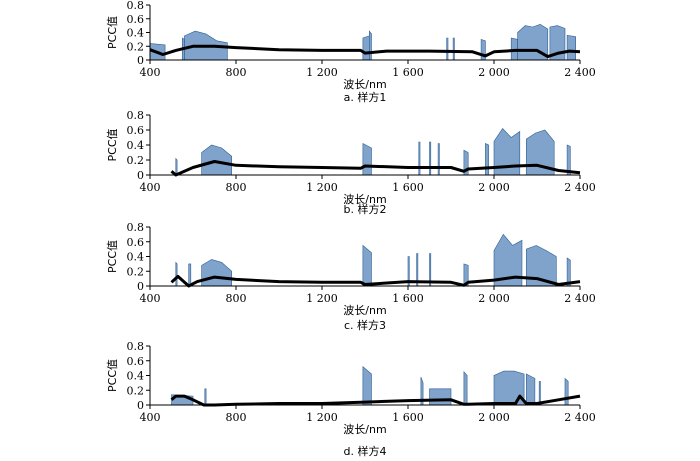 The image size is (700, 461). What do you see at coordinates (365, 451) in the screenshot?
I see `panel-caption: d. 样方4` at bounding box center [365, 451].